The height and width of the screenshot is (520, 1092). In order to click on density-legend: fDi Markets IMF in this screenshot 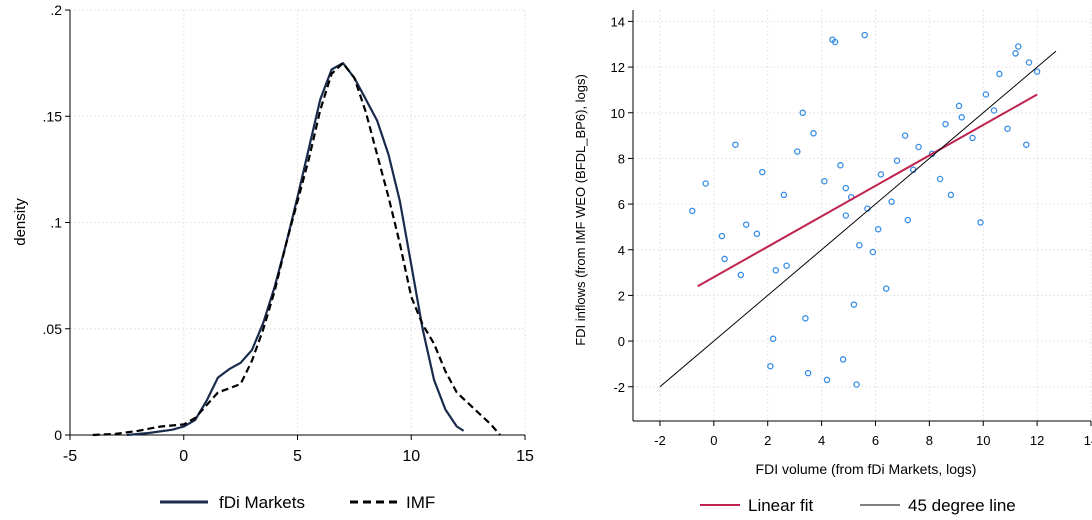, I will do `click(297, 502)`.